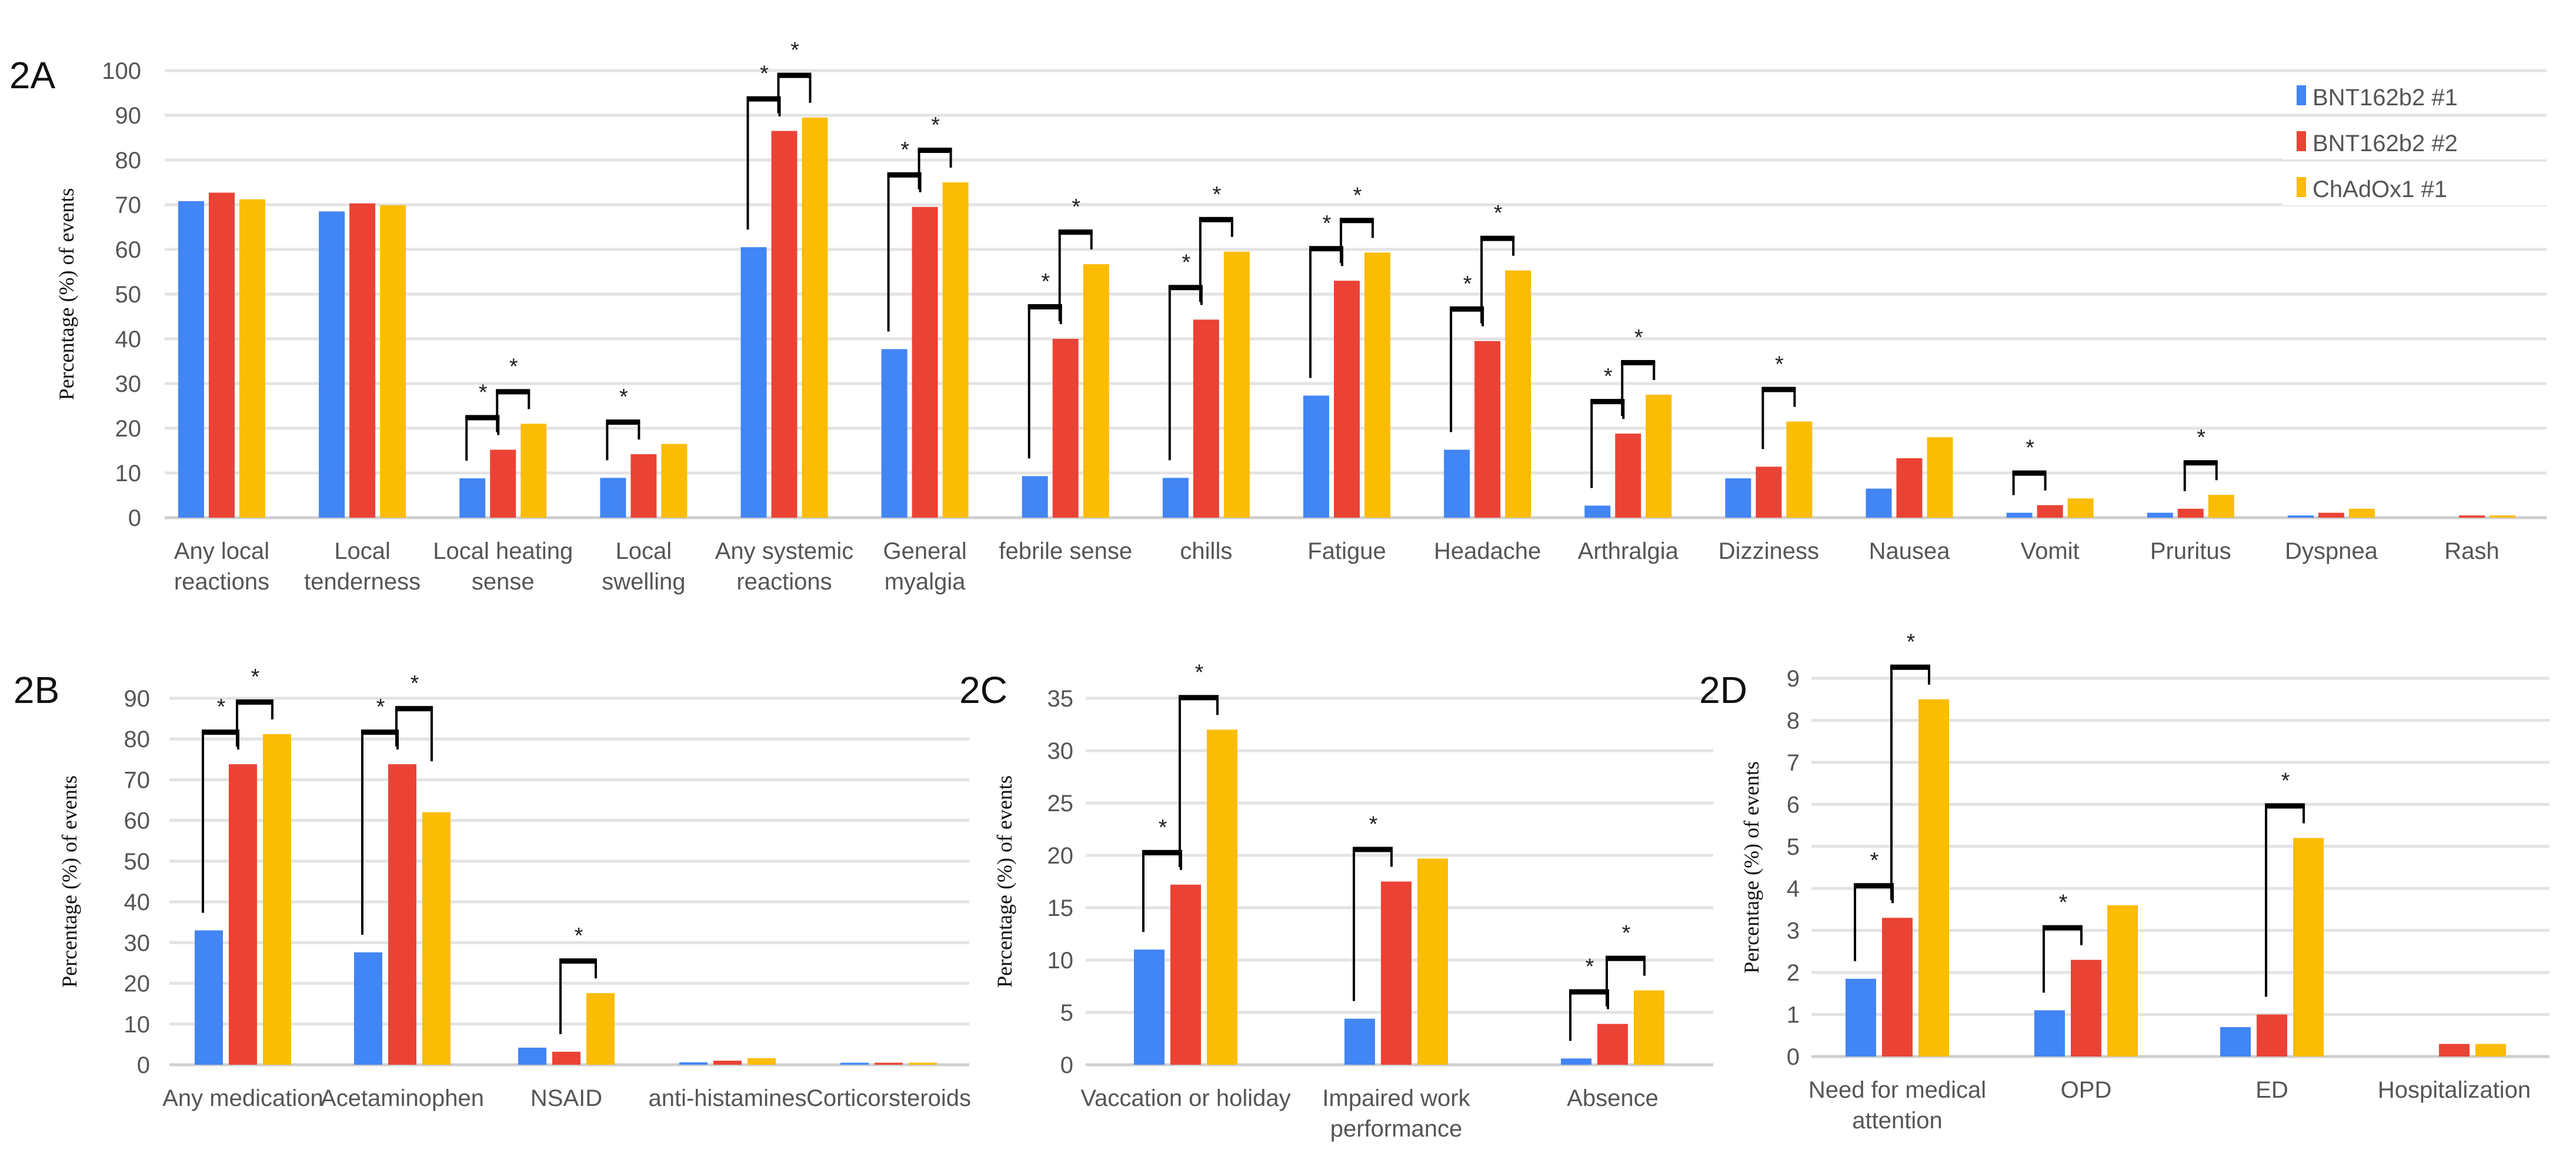 Image resolution: width=2576 pixels, height=1173 pixels. I want to click on x-tick-label: Arthralgia, so click(1628, 551).